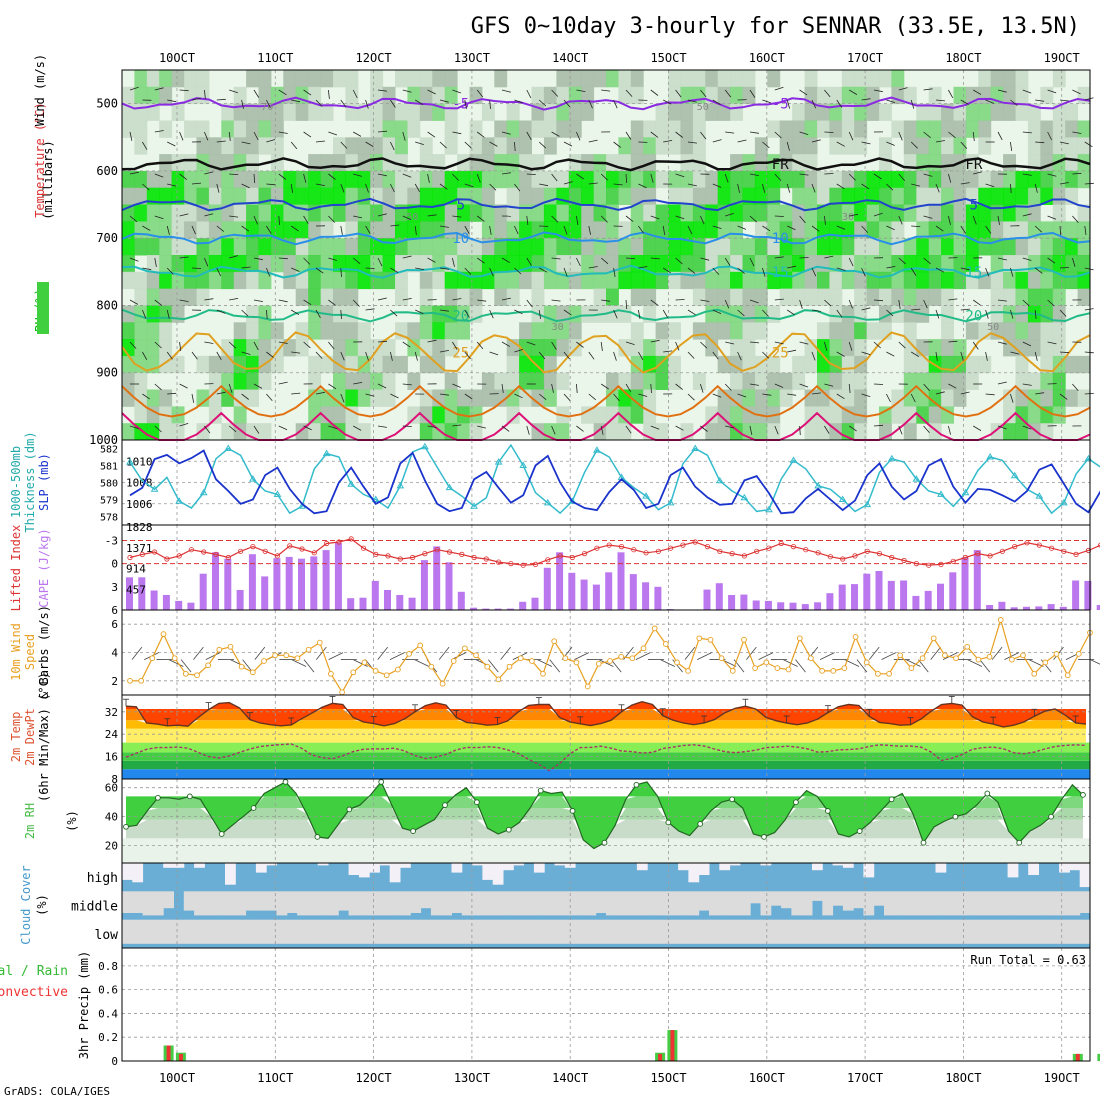 The height and width of the screenshot is (1100, 1100). Describe the element at coordinates (267, 107) in the screenshot. I see `rh-contour-label: 70` at that location.